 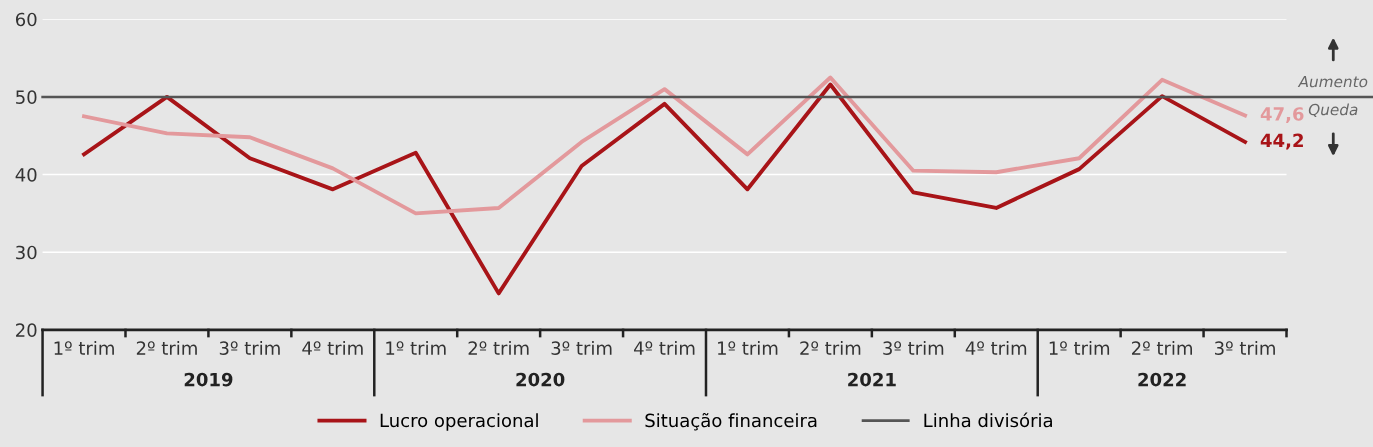 What do you see at coordinates (459, 422) in the screenshot?
I see `legend-label: Lucro operacional` at bounding box center [459, 422].